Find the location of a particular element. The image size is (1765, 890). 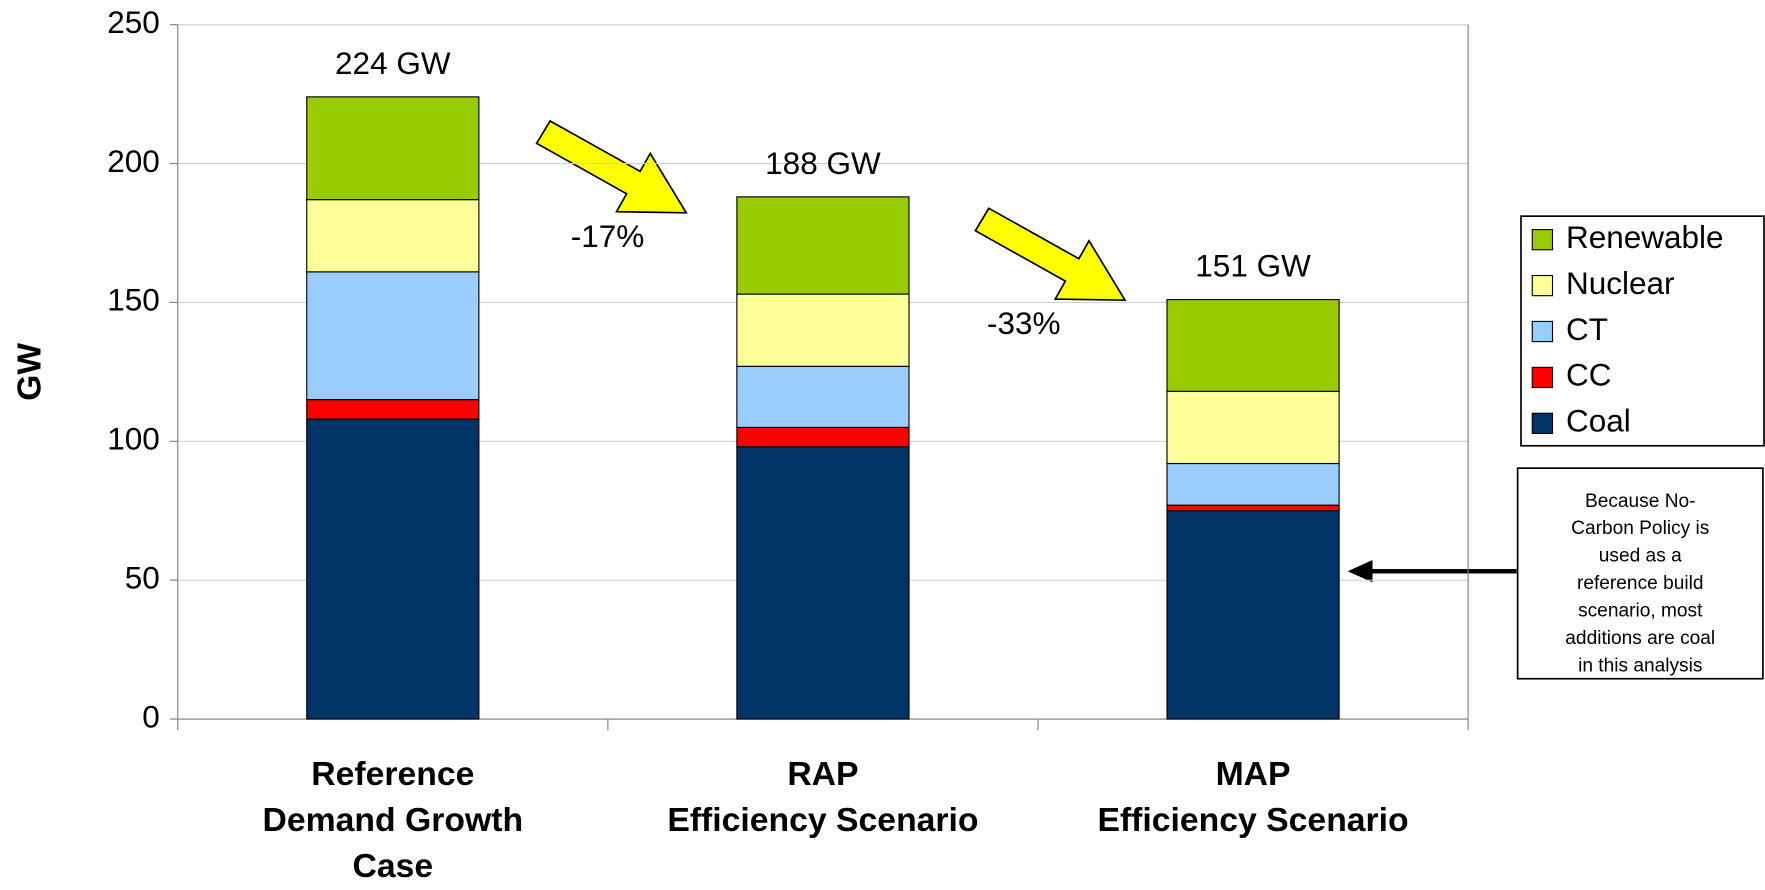

legend-label: CT is located at coordinates (1587, 329).